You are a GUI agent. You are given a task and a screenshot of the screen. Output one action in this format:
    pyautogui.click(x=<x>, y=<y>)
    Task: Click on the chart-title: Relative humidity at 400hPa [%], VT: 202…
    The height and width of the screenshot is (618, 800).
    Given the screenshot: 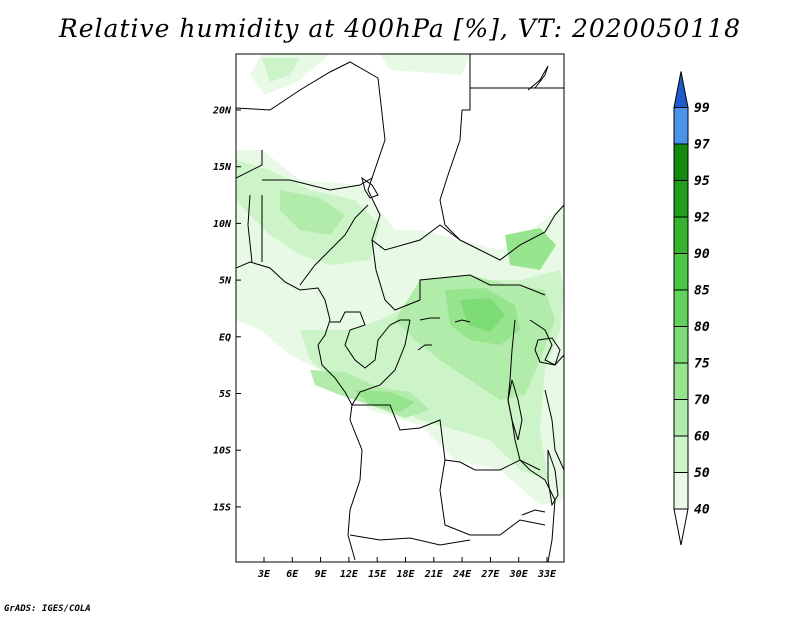 What is the action you would take?
    pyautogui.click(x=400, y=28)
    